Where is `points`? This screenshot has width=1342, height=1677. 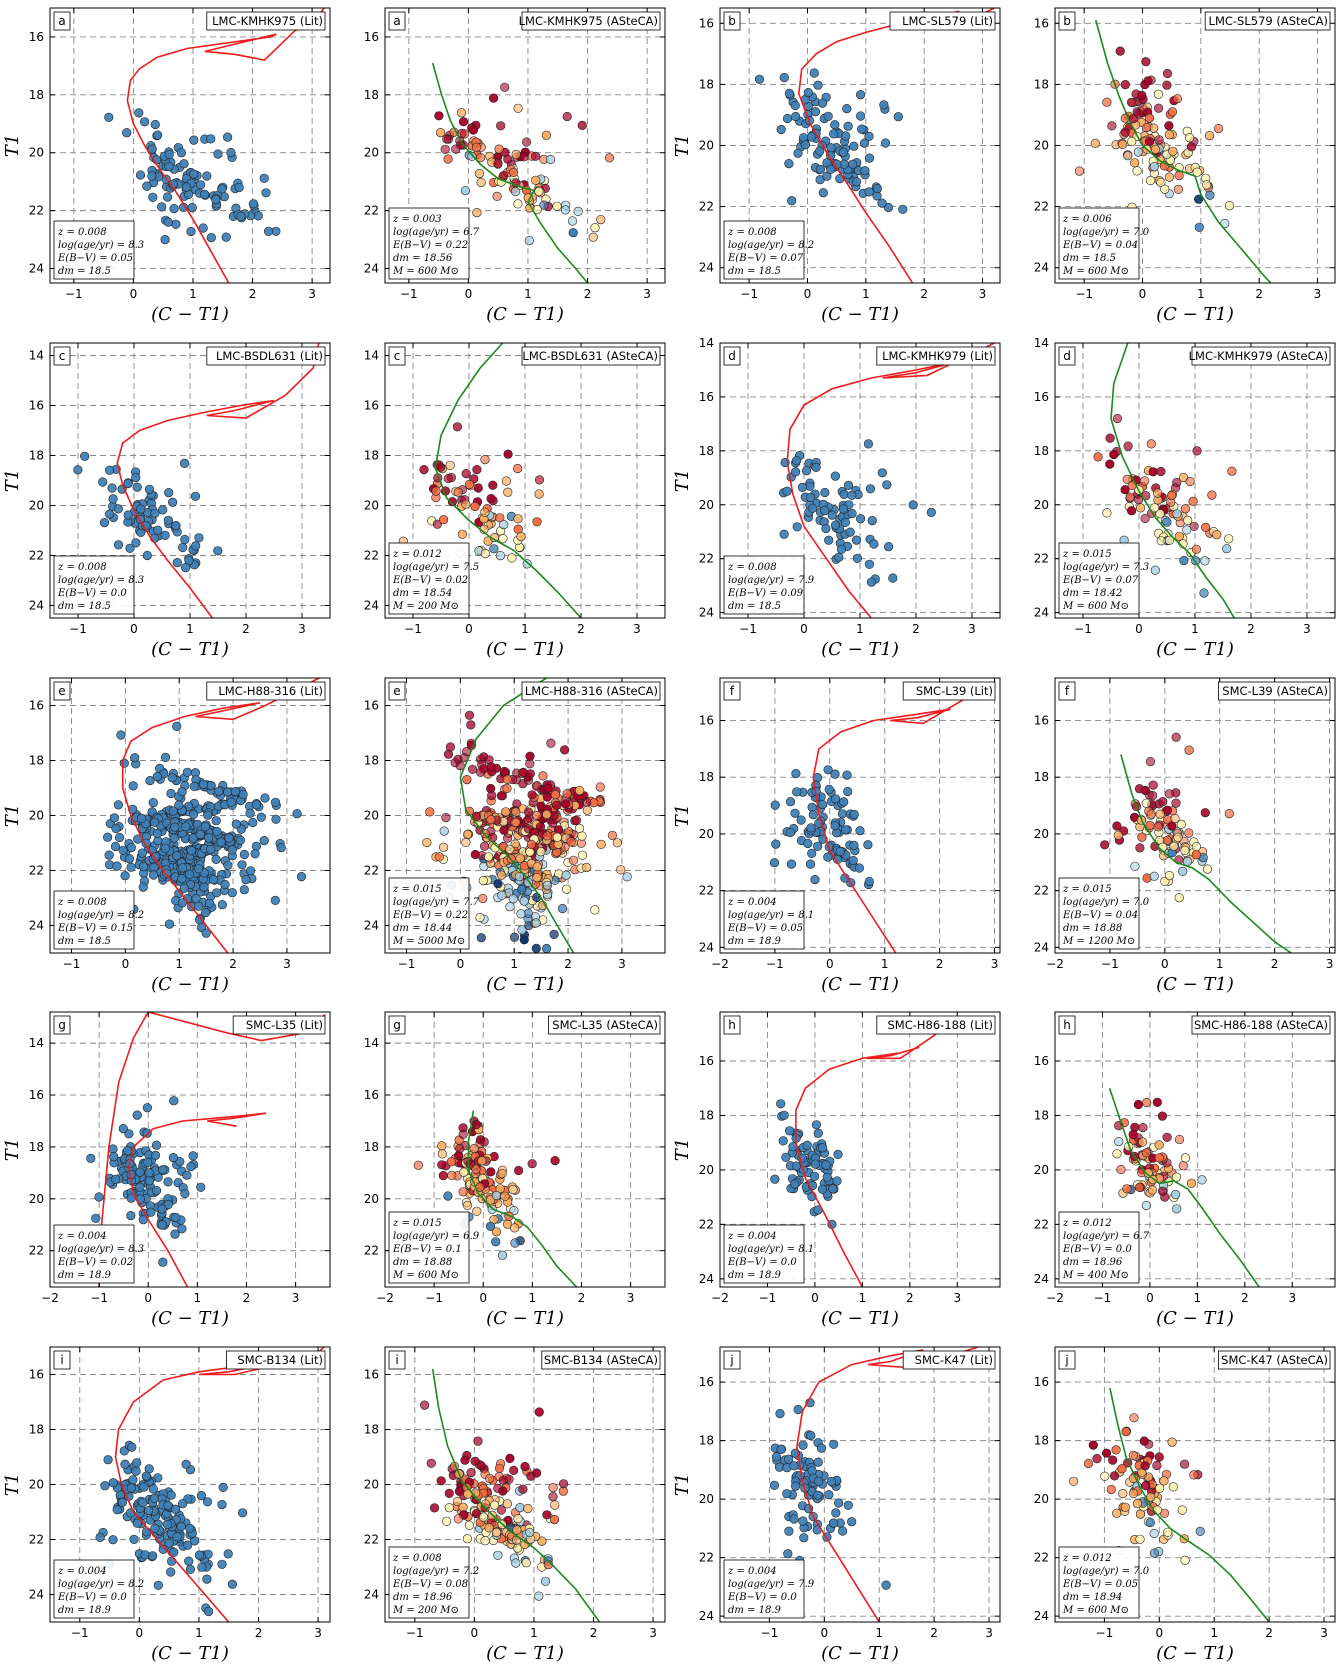
points is located at coordinates (831, 141).